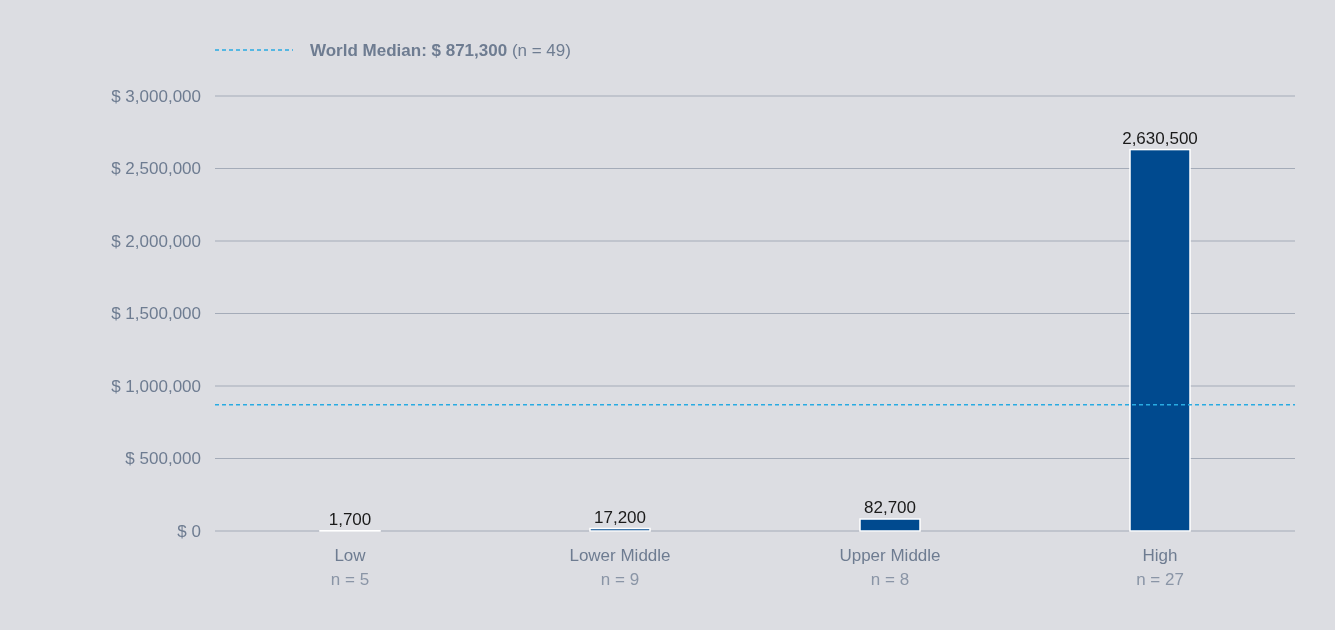 The width and height of the screenshot is (1335, 630). What do you see at coordinates (189, 531) in the screenshot?
I see `y-tick-label: $ 0` at bounding box center [189, 531].